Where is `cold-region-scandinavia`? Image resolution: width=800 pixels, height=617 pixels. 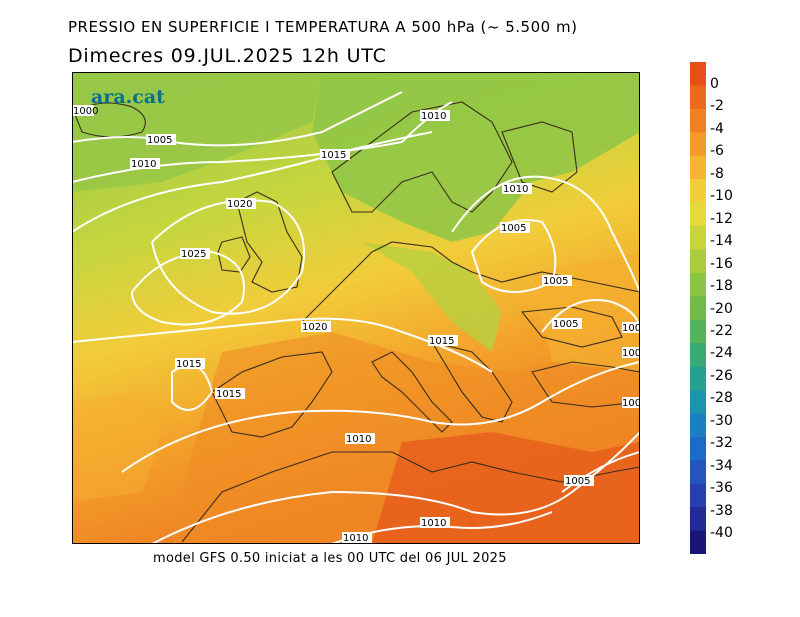 cold-region-scandinavia is located at coordinates (476, 157).